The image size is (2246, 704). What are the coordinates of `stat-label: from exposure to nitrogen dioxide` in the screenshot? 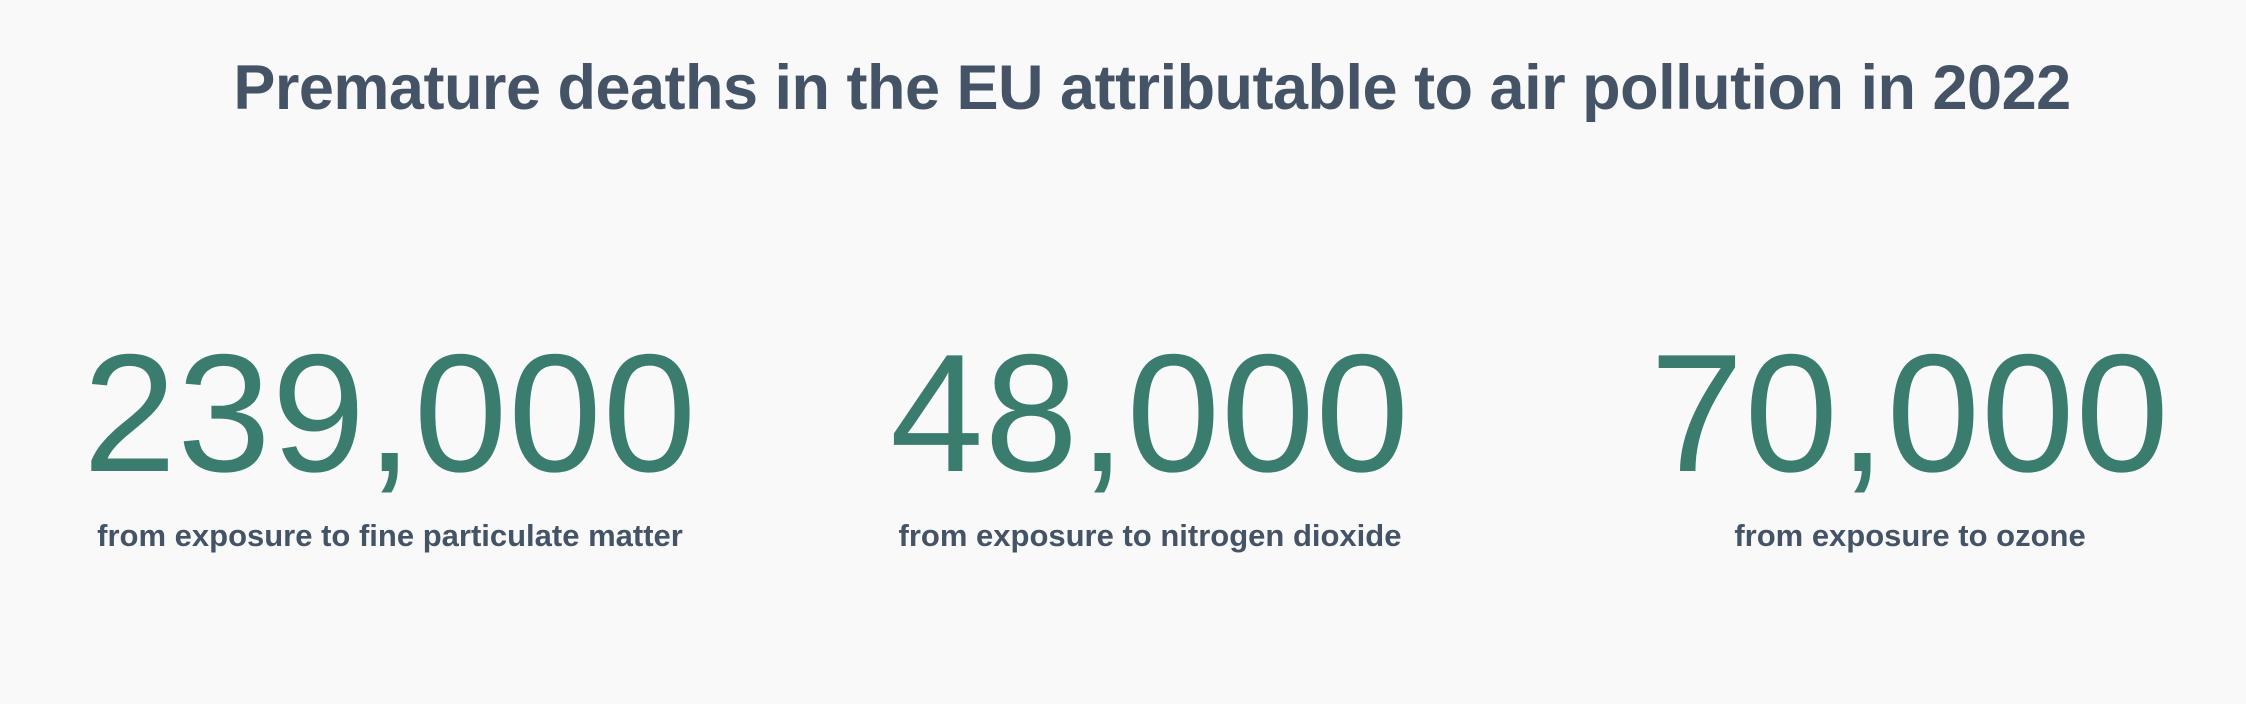 It's located at (1150, 535).